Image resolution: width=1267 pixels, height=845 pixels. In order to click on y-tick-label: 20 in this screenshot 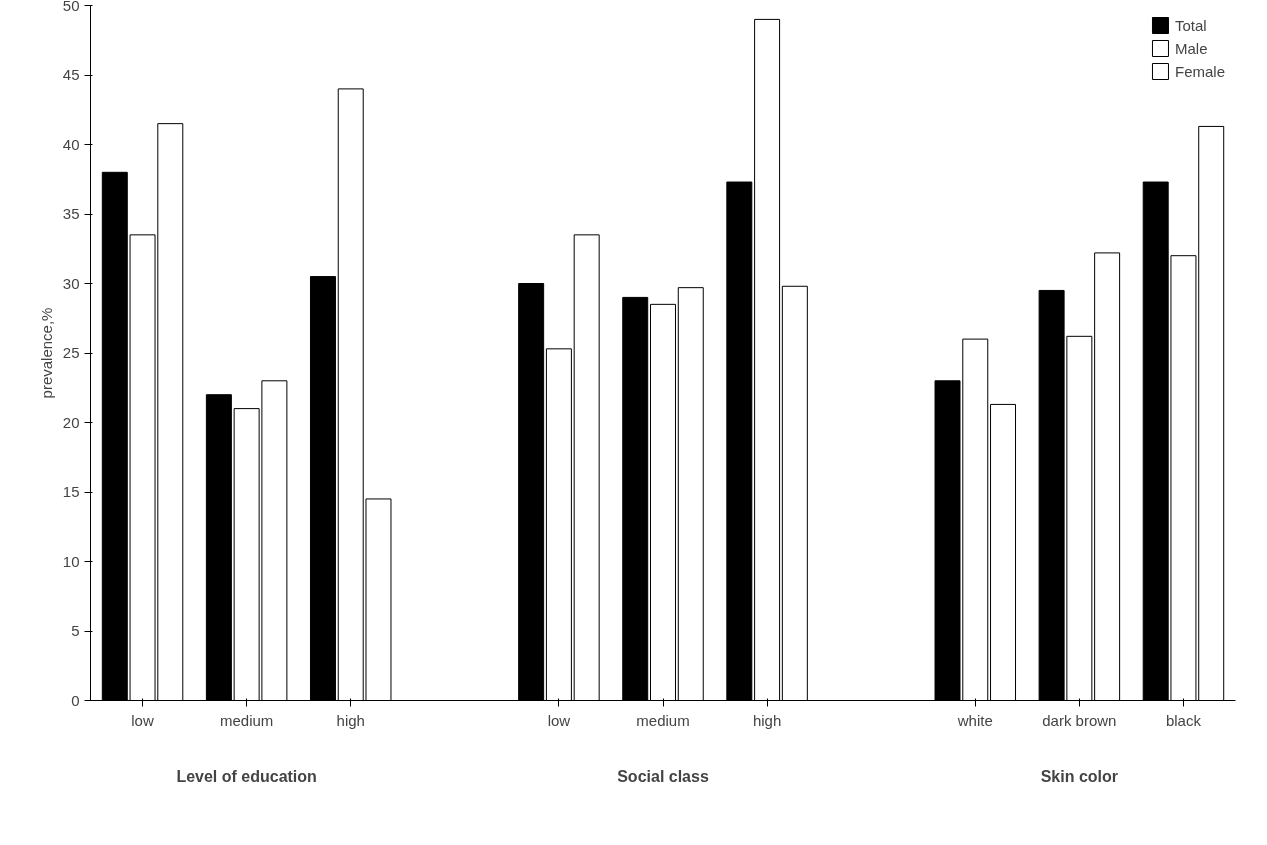, I will do `click(71, 422)`.